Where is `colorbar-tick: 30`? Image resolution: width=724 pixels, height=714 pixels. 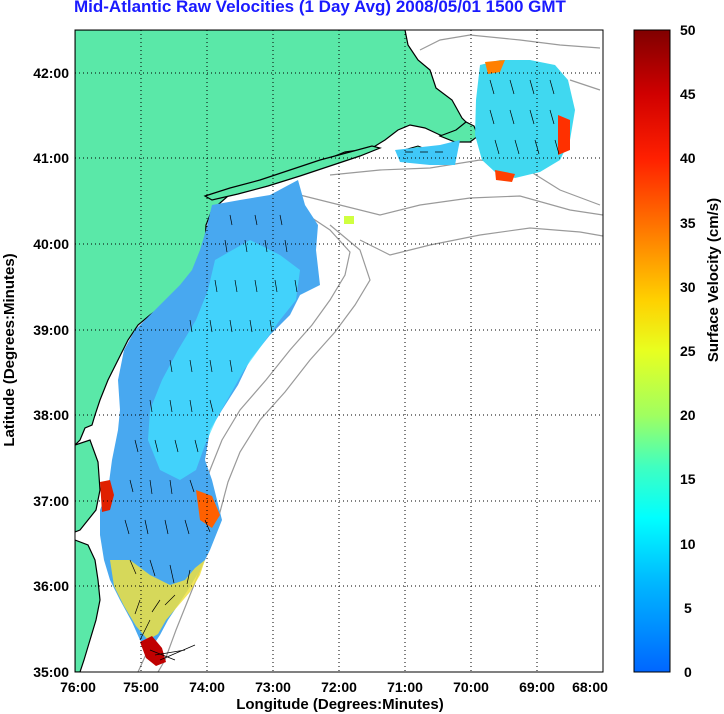 colorbar-tick: 30 is located at coordinates (688, 287).